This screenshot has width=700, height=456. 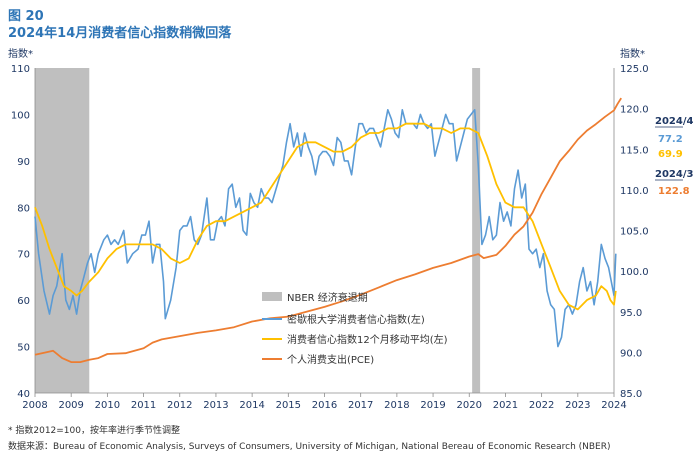 What do you see at coordinates (476, 230) in the screenshot?
I see `recession-band` at bounding box center [476, 230].